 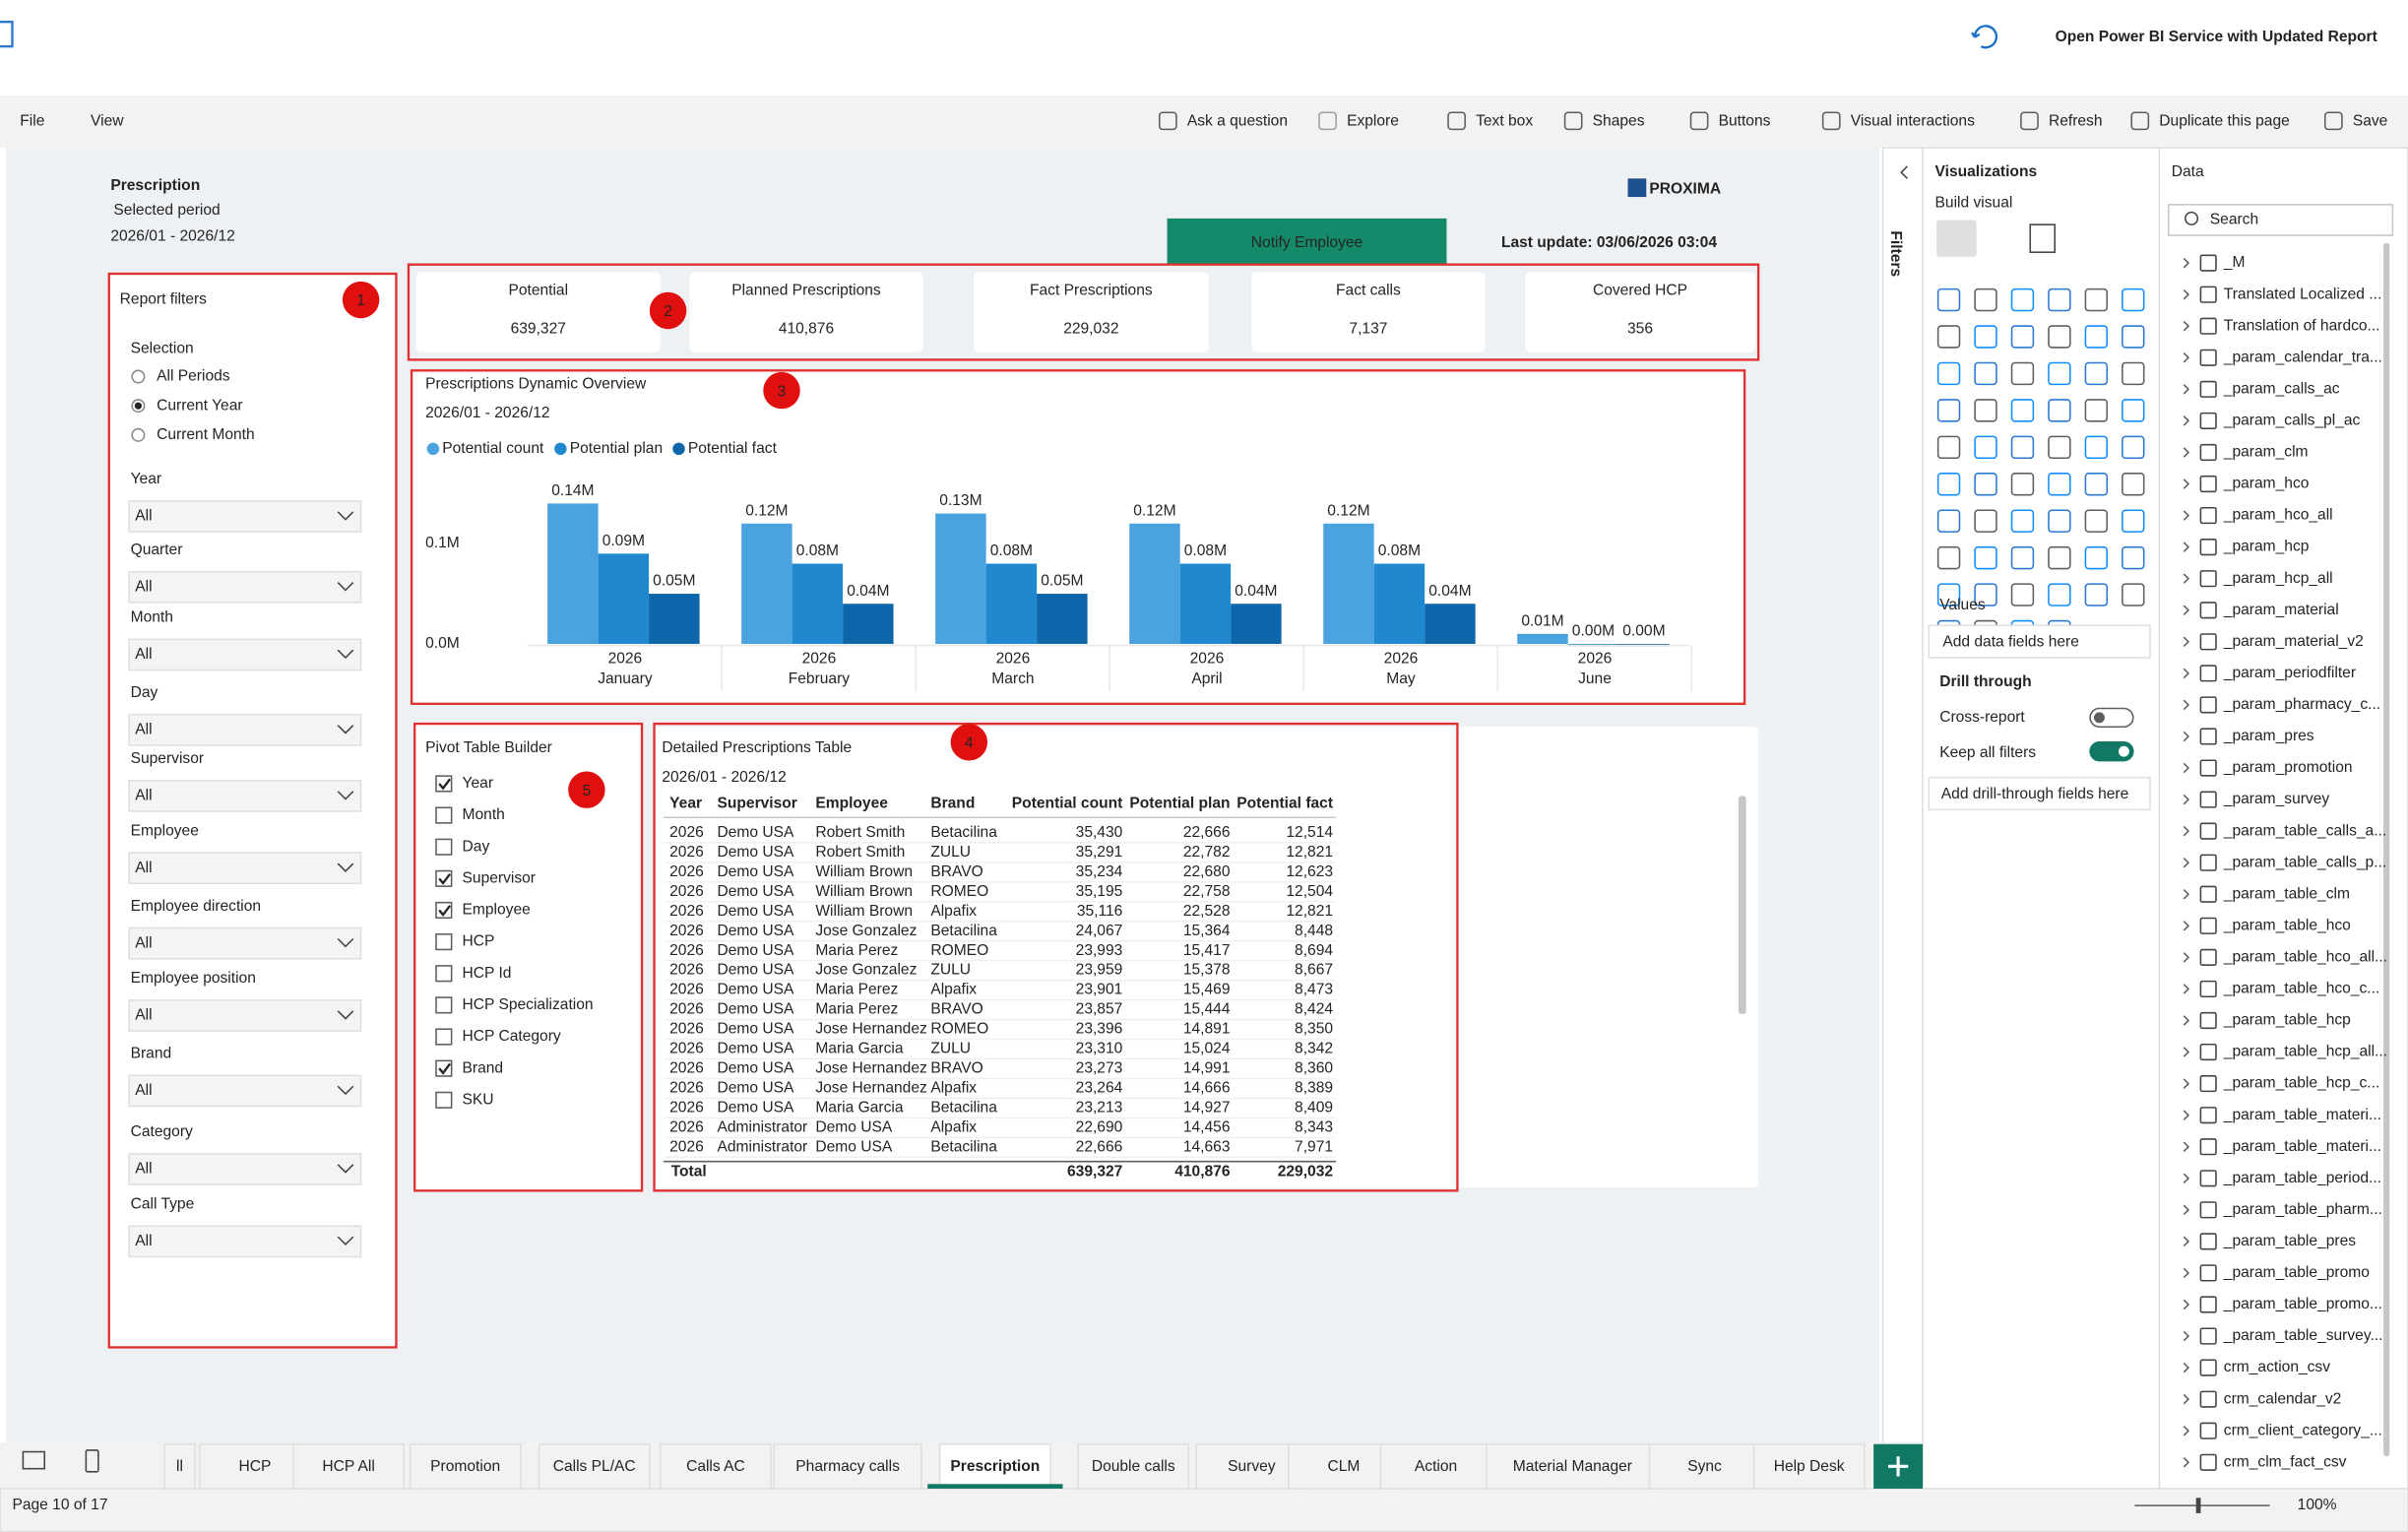 What do you see at coordinates (34, 1460) in the screenshot?
I see `view-icon-desktop` at bounding box center [34, 1460].